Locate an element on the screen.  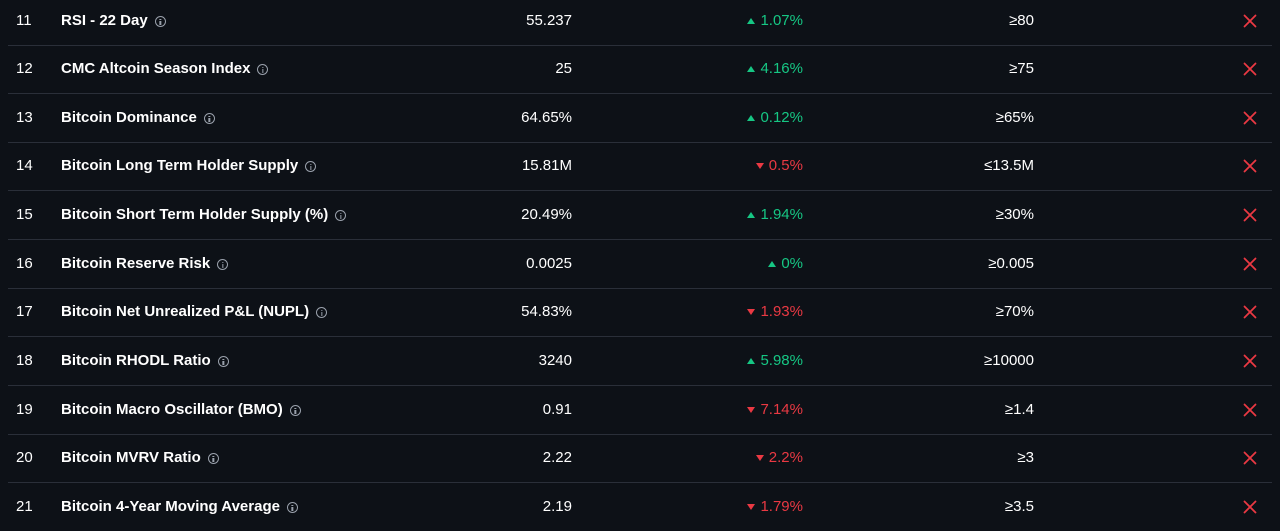
indicator-name-cell: RSI - 22 Day is located at coordinates (113, 22).